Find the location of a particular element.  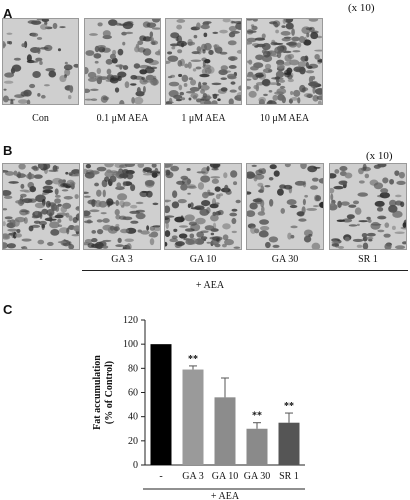

panel-a-image-label: 10 μM AEA is located at coordinates (284, 118).